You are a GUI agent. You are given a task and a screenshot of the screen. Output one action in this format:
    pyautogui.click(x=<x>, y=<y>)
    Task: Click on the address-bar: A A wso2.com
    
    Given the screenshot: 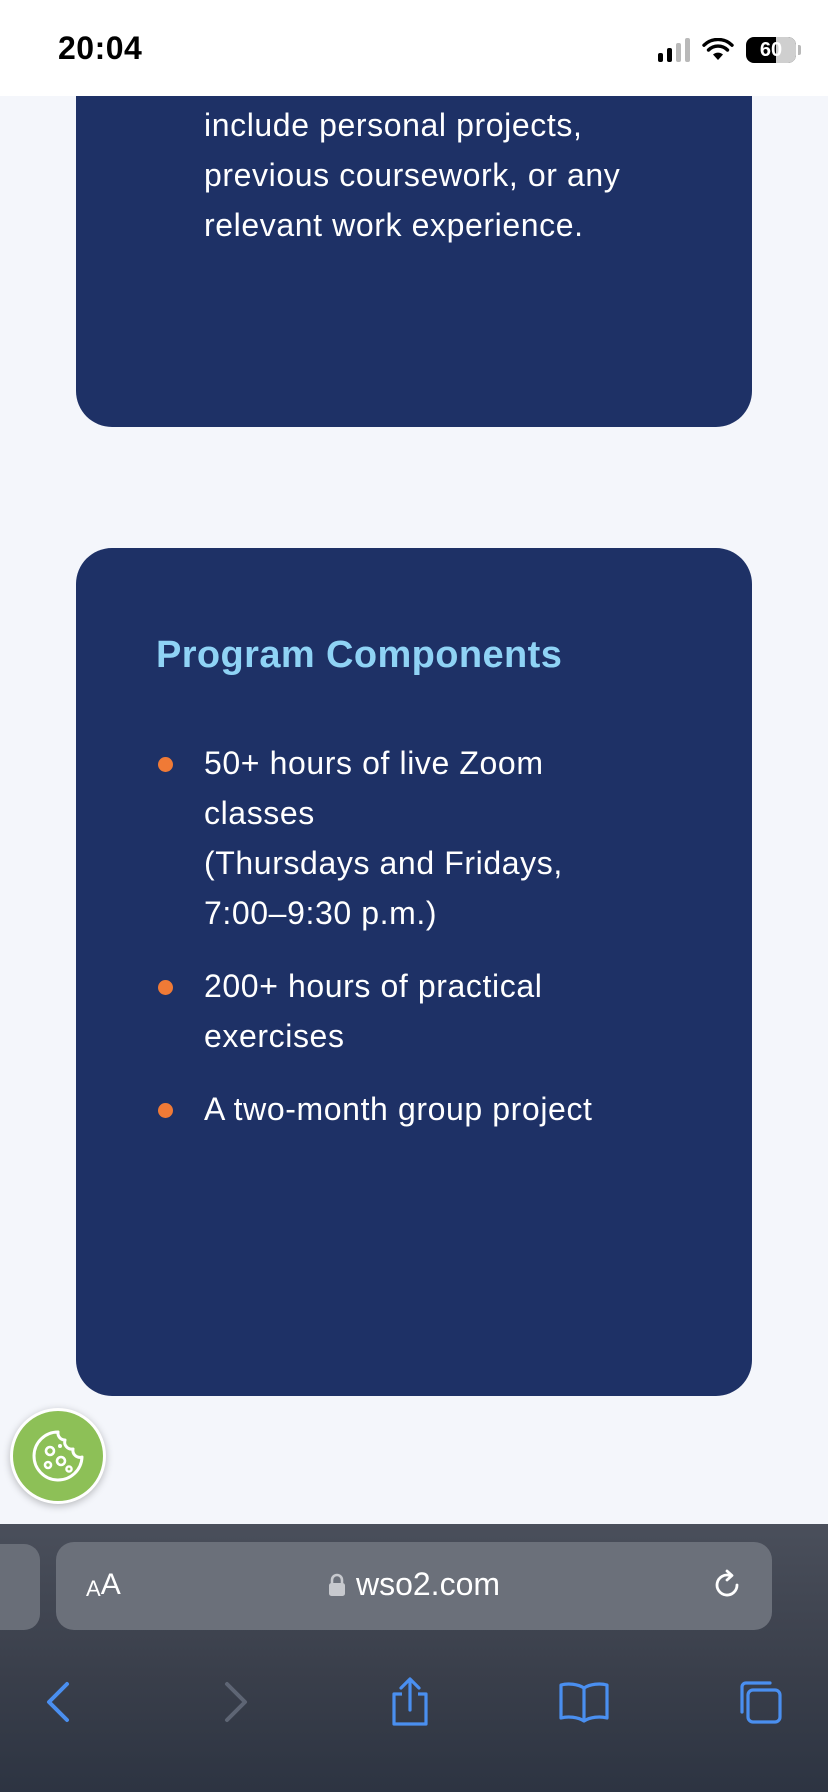 What is the action you would take?
    pyautogui.click(x=414, y=1586)
    